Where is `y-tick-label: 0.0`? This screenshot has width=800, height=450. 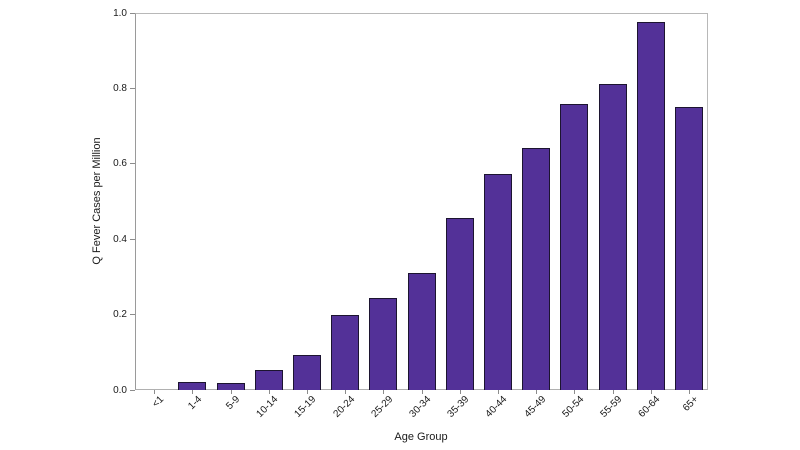 y-tick-label: 0.0 is located at coordinates (120, 390).